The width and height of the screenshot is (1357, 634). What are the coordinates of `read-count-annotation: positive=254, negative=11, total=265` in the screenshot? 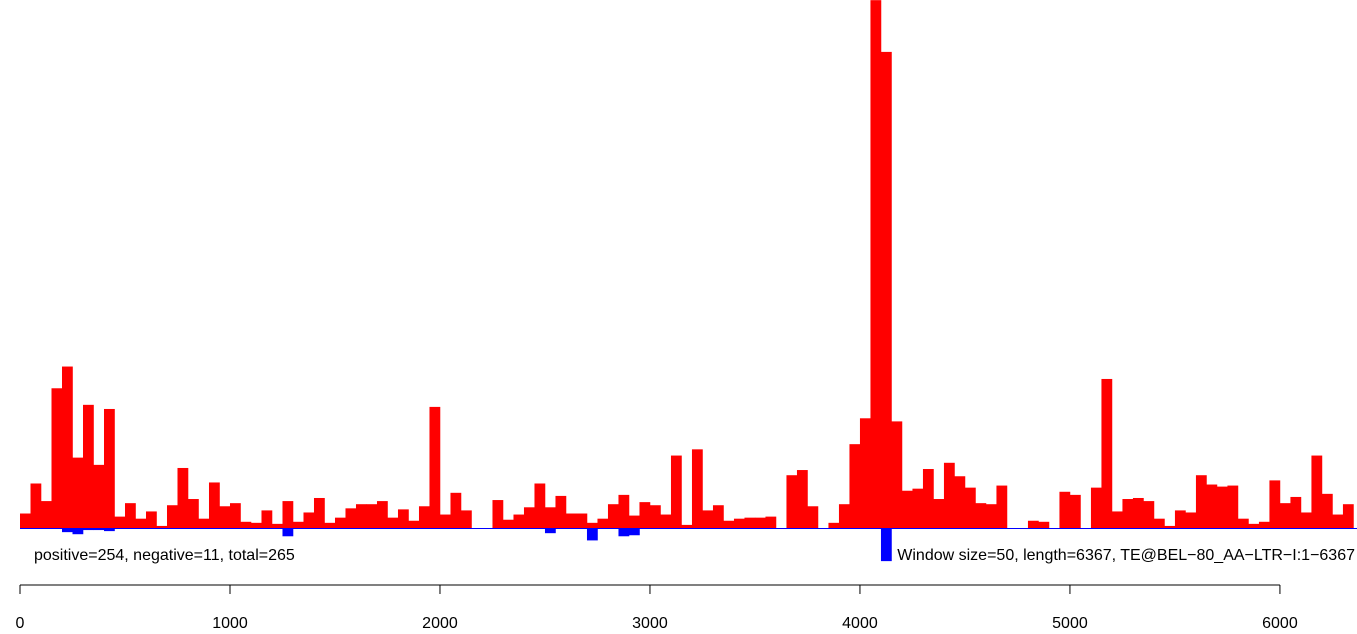 It's located at (164, 555).